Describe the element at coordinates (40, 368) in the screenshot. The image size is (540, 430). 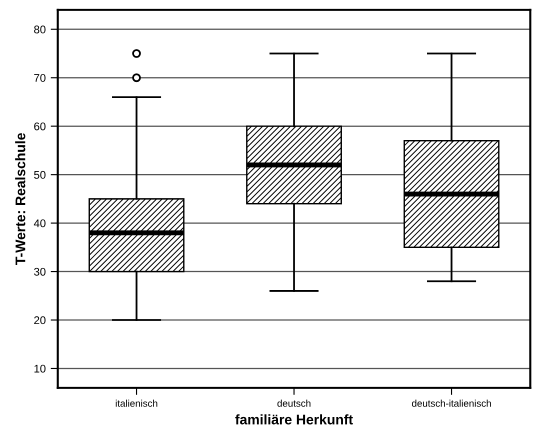
I see `y-tick-label: 10` at that location.